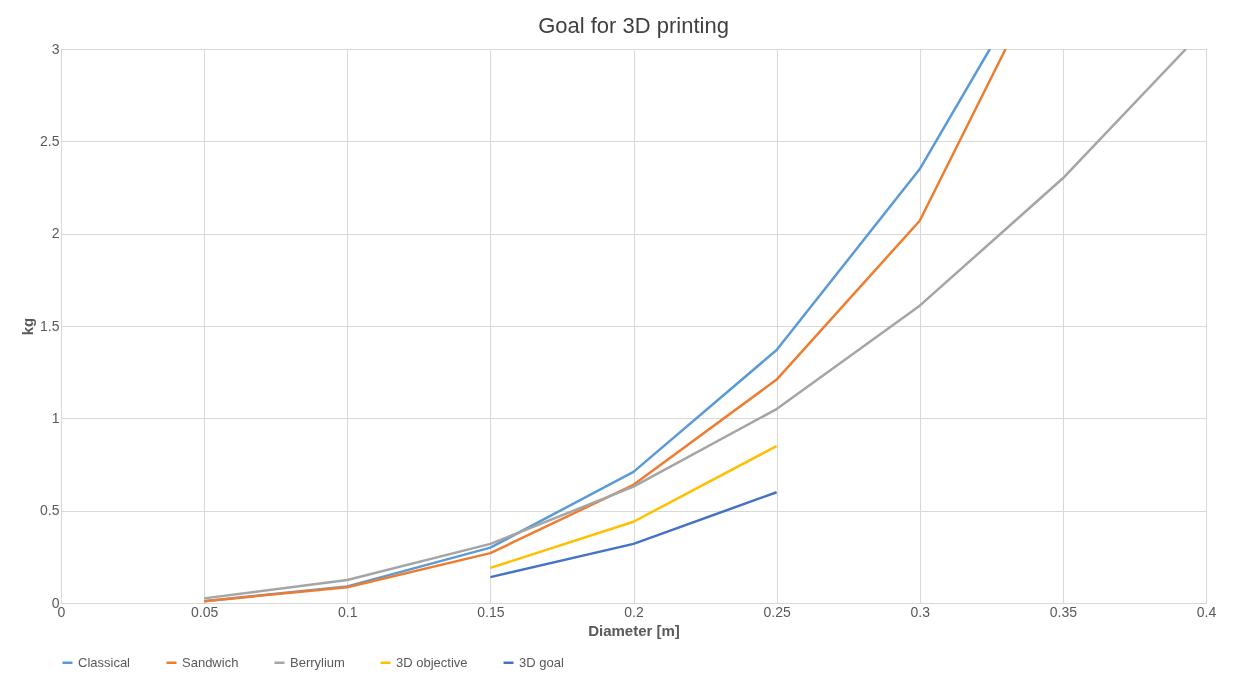 The width and height of the screenshot is (1256, 690). Describe the element at coordinates (55, 48) in the screenshot. I see `y-tick-label: 3` at that location.